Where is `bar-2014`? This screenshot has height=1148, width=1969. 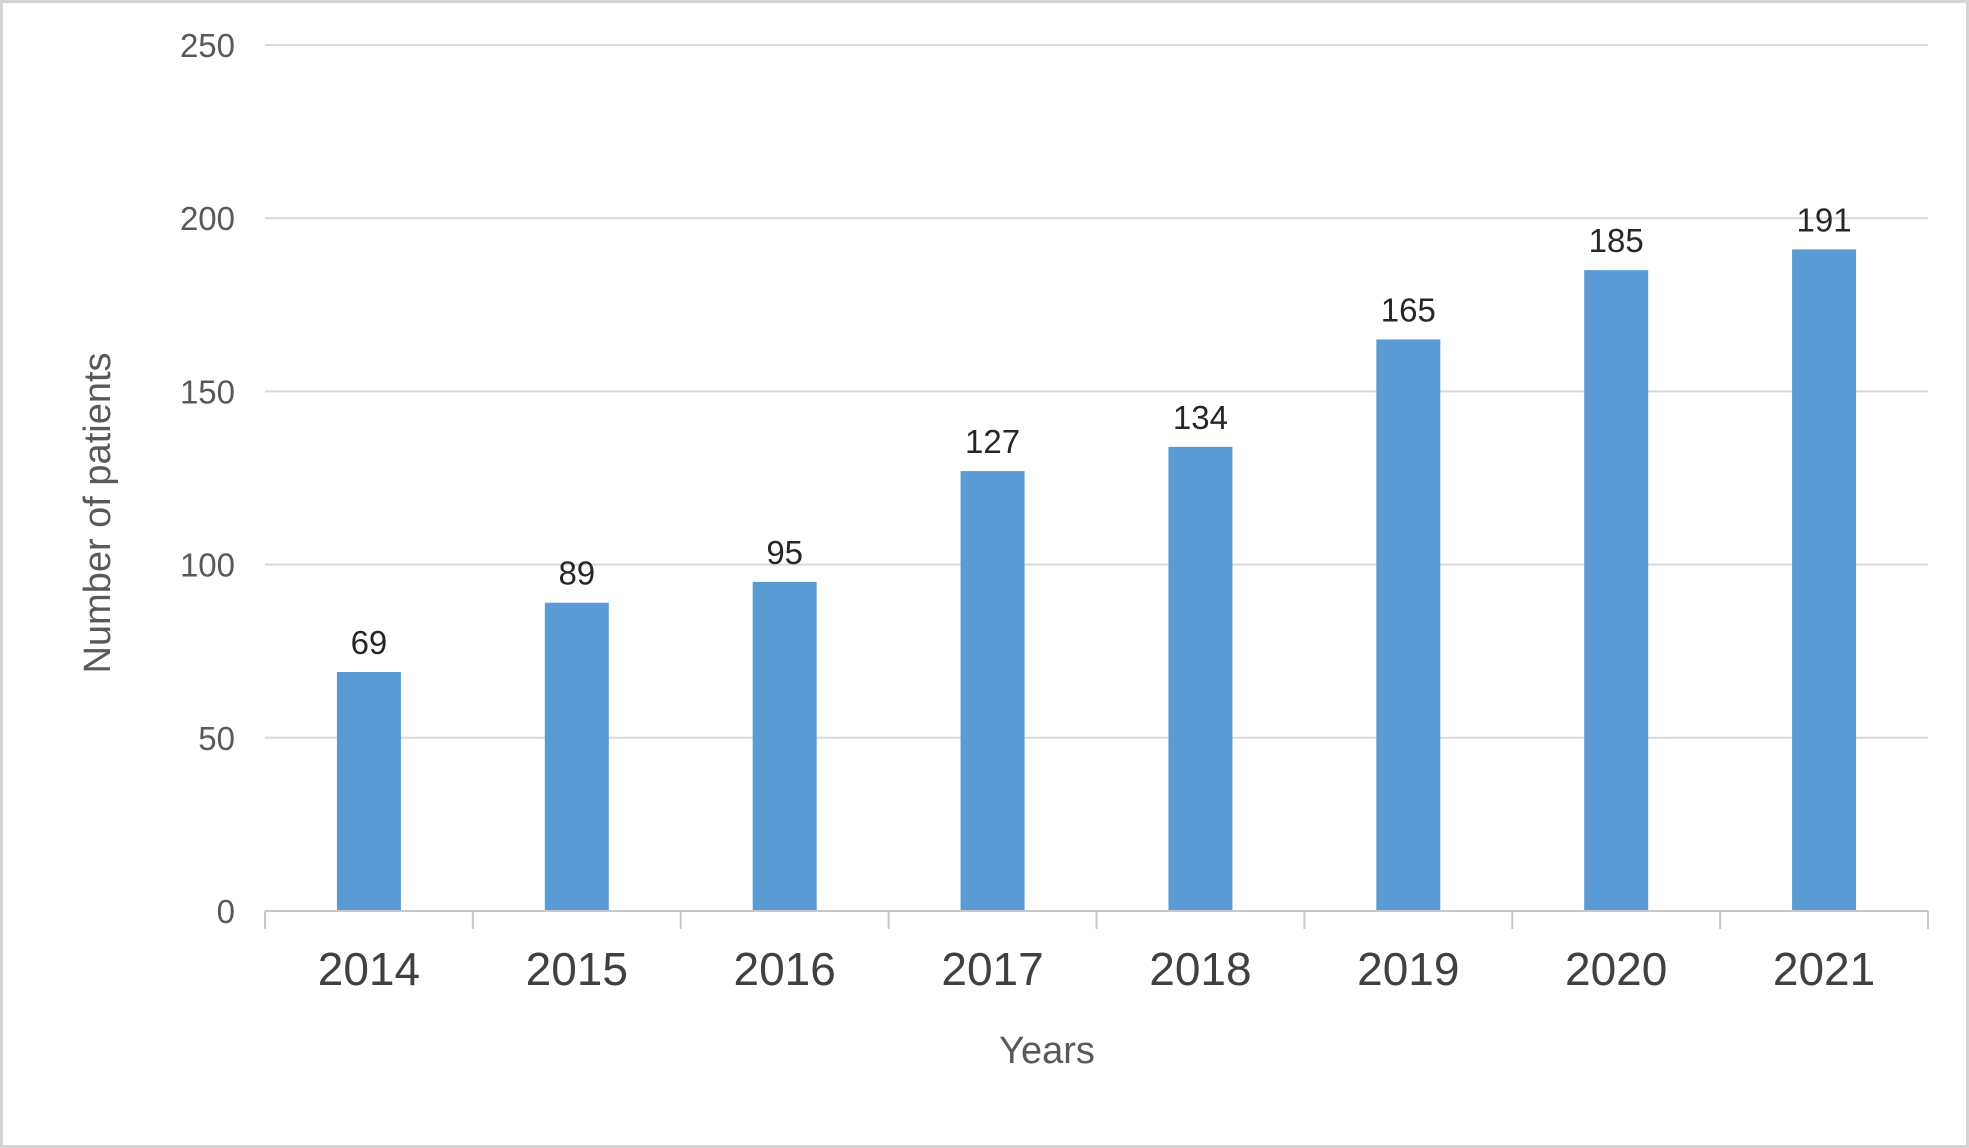 bar-2014 is located at coordinates (368, 791).